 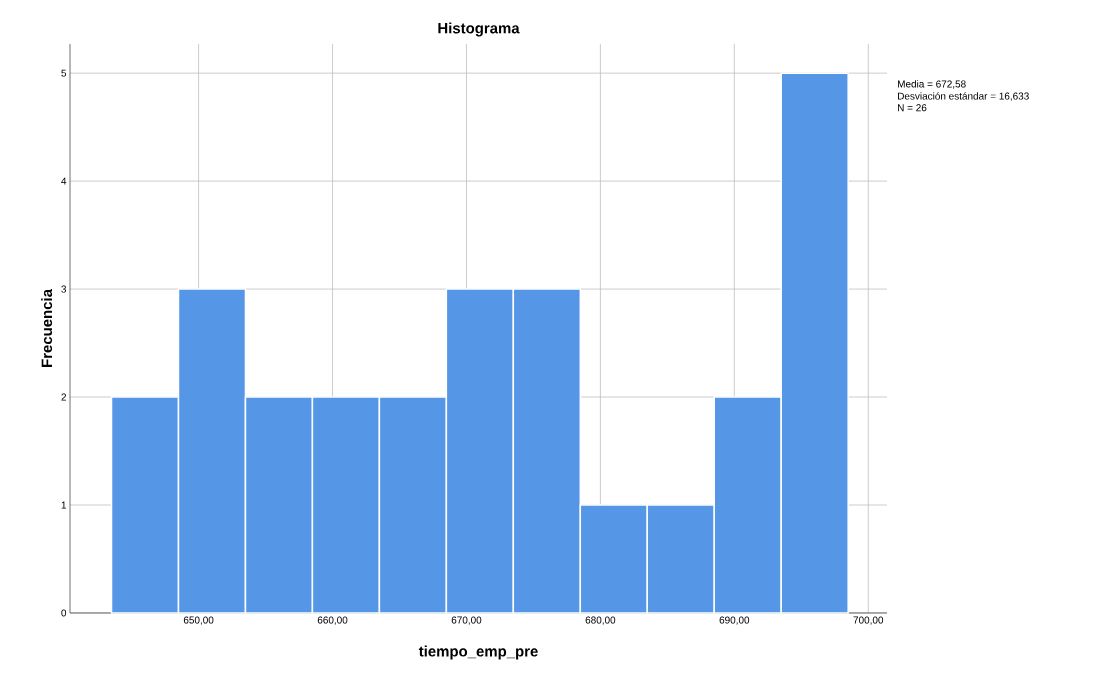 What do you see at coordinates (47, 327) in the screenshot?
I see `y-axis-title: Frecuencia` at bounding box center [47, 327].